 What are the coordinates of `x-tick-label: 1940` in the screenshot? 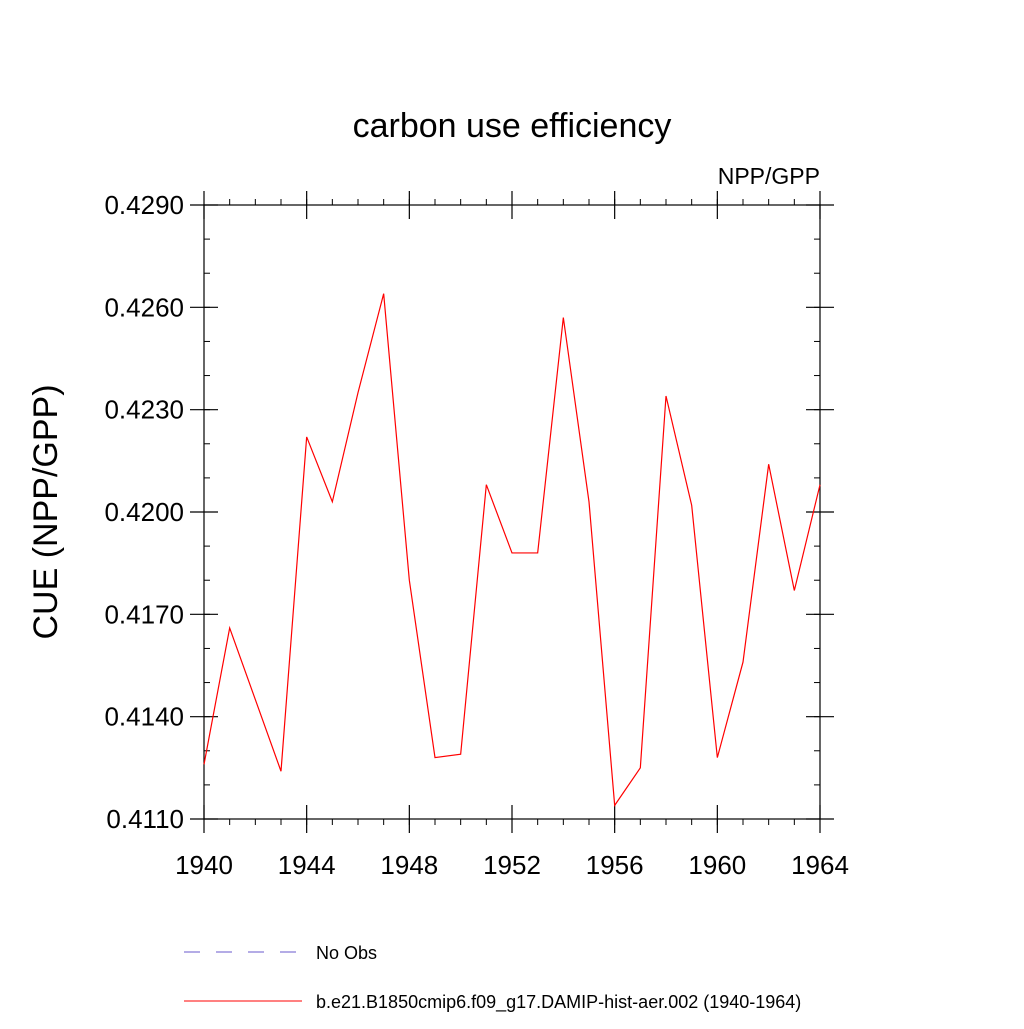 It's located at (204, 865).